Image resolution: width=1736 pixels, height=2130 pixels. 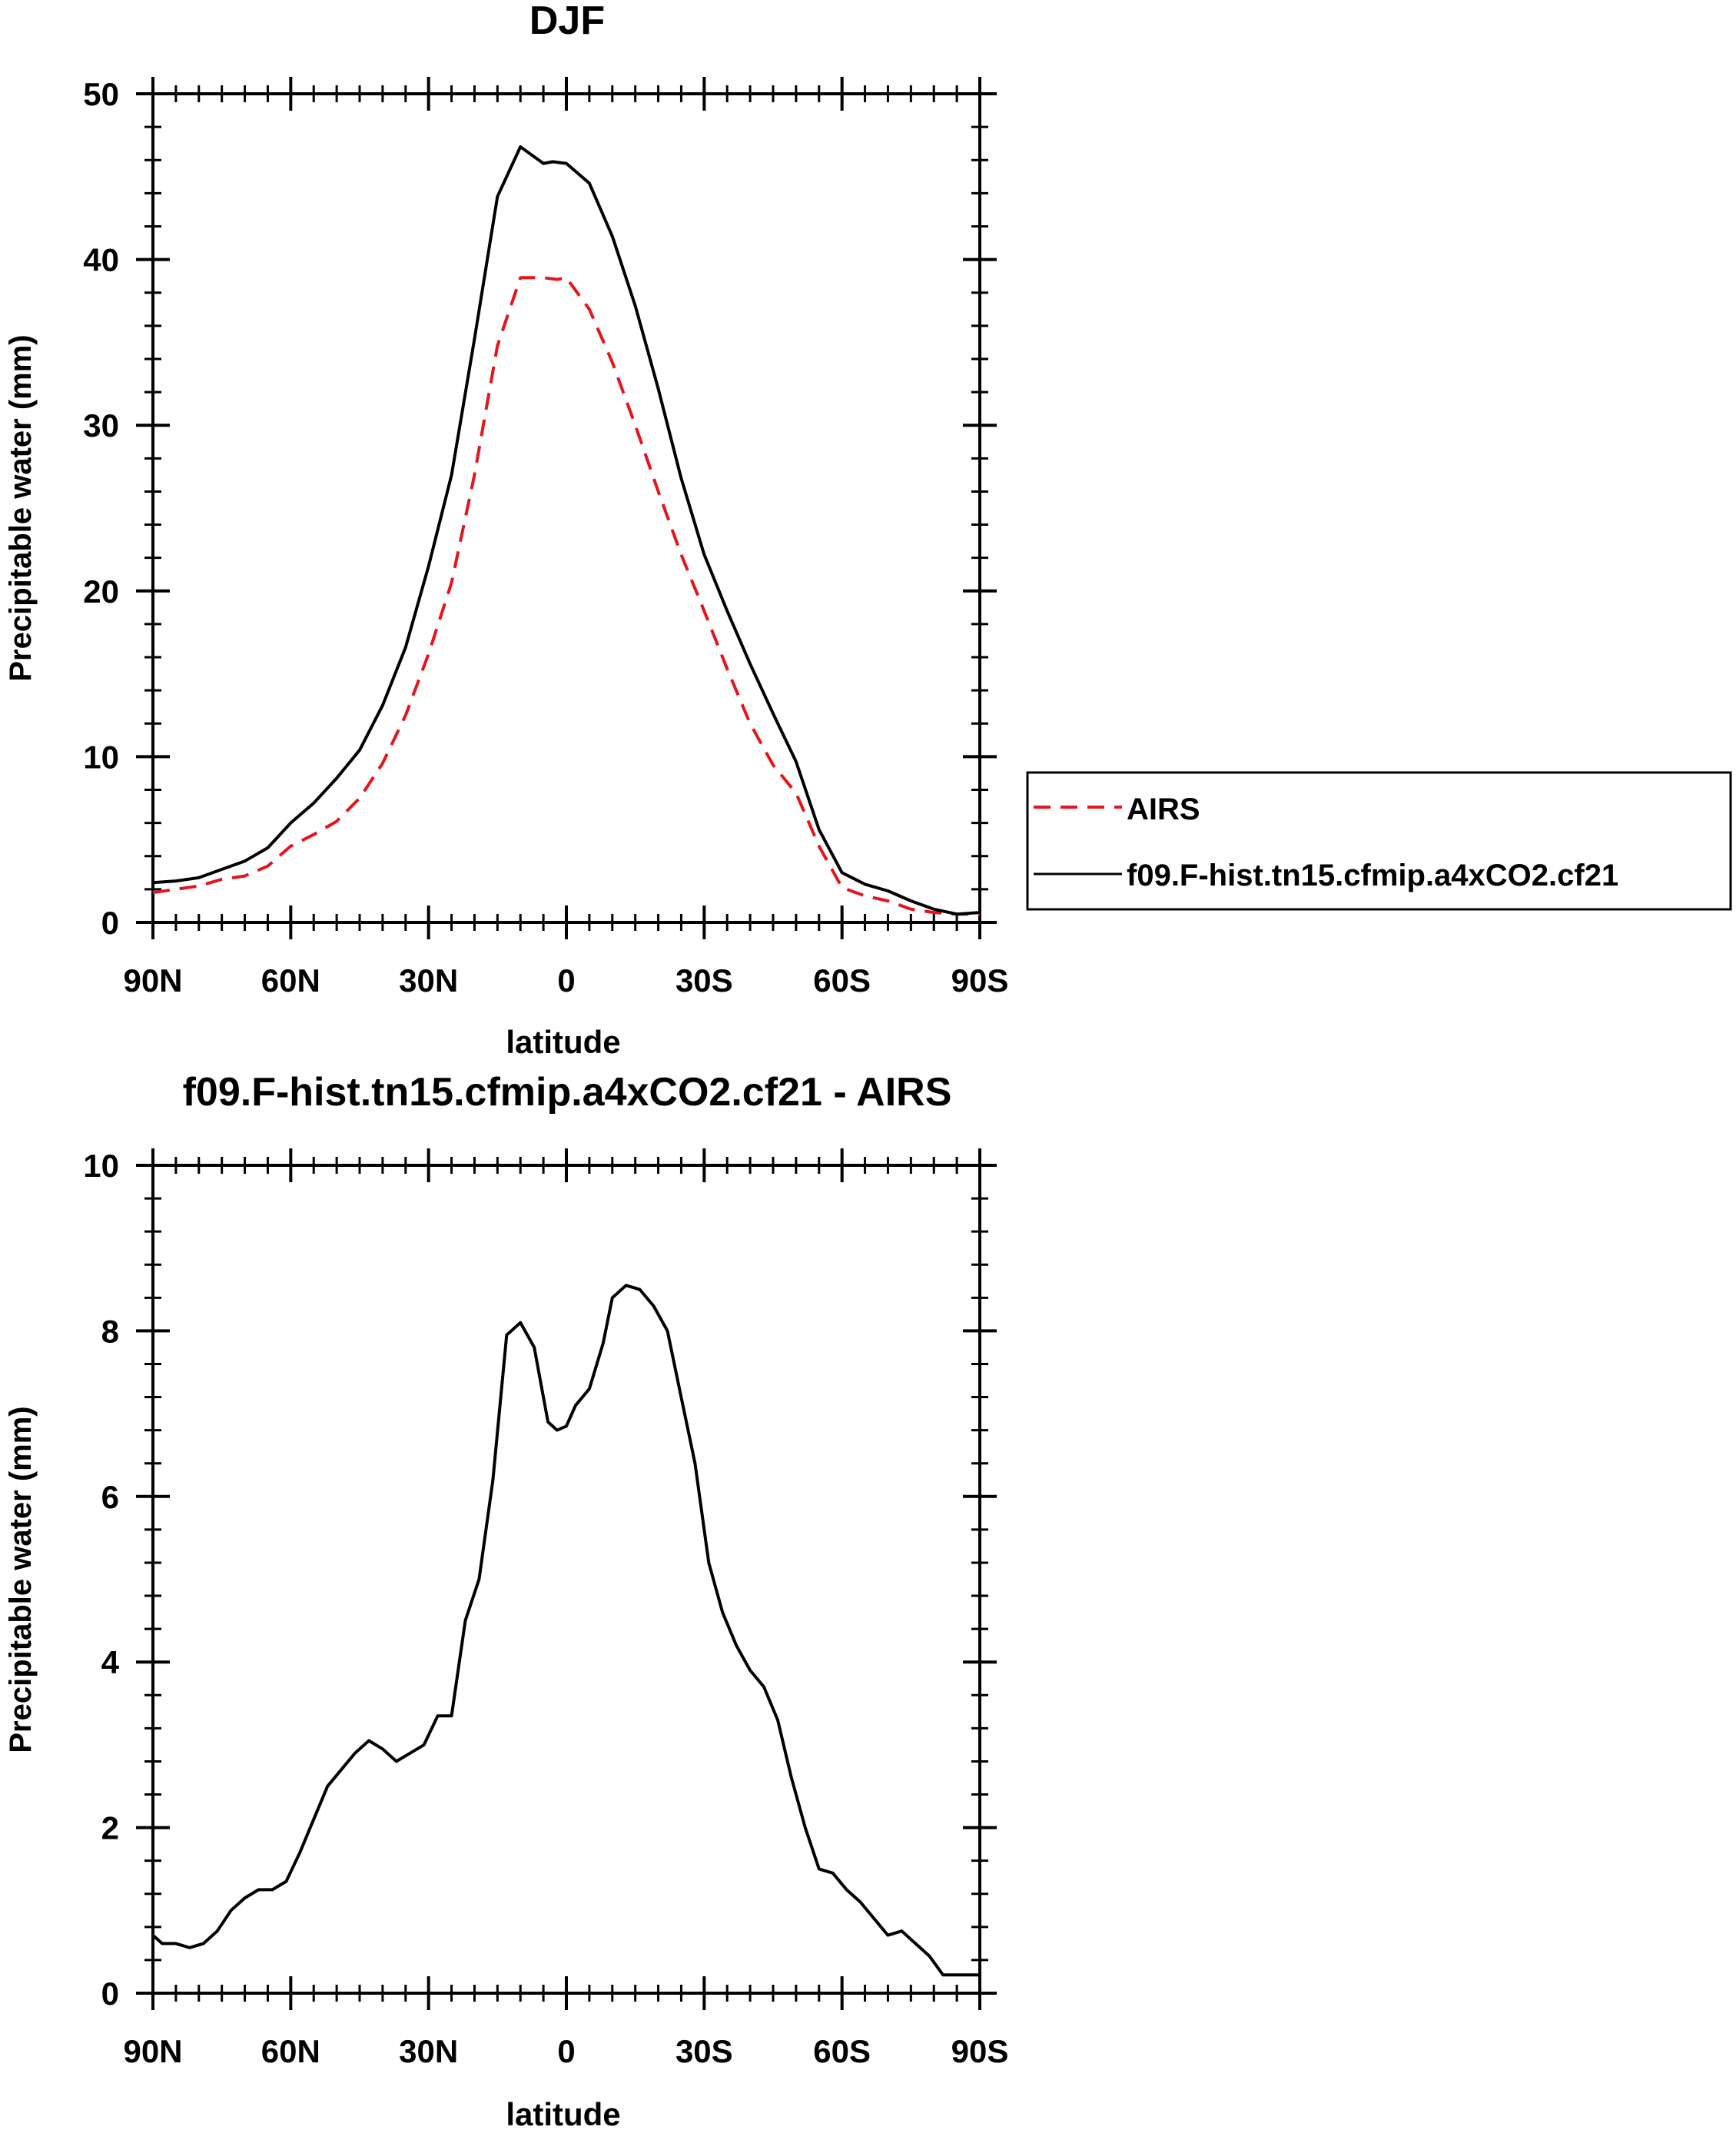 I want to click on top-ytick-label: 0, so click(x=110, y=923).